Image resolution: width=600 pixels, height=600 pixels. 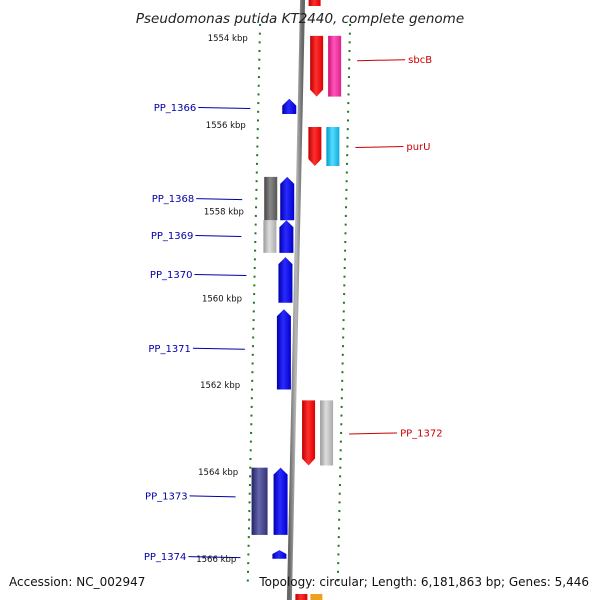 What do you see at coordinates (169, 349) in the screenshot?
I see `gene-label: PP_1371` at bounding box center [169, 349].